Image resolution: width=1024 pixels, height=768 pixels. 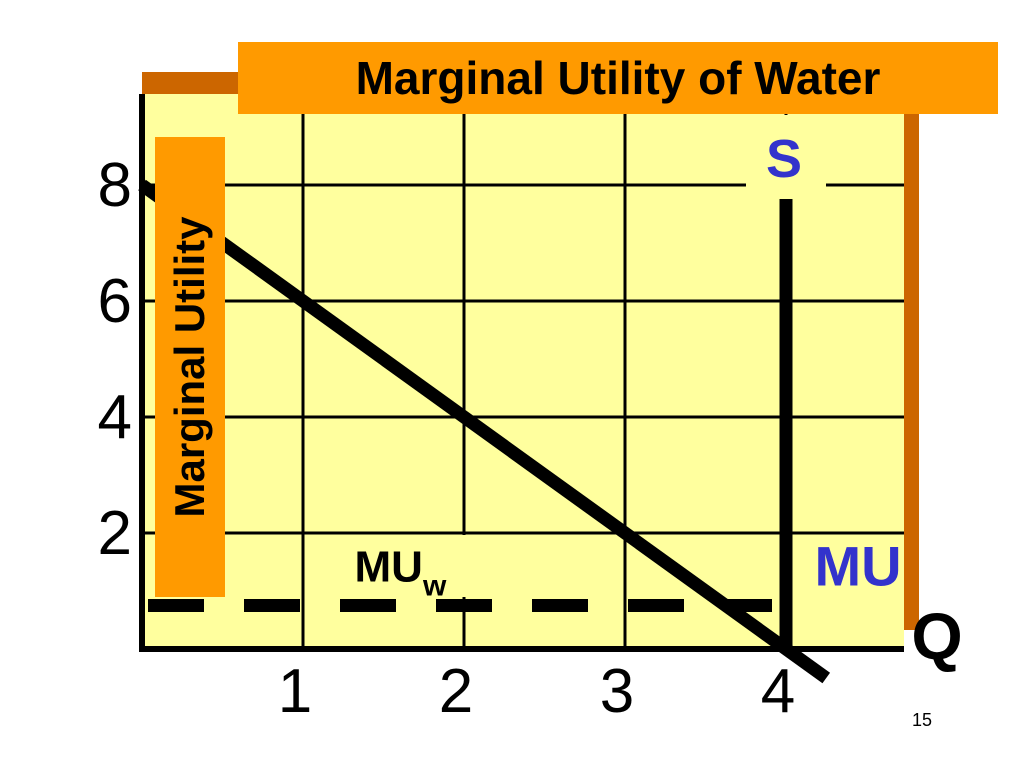 I want to click on slide-number: 15, so click(x=921, y=720).